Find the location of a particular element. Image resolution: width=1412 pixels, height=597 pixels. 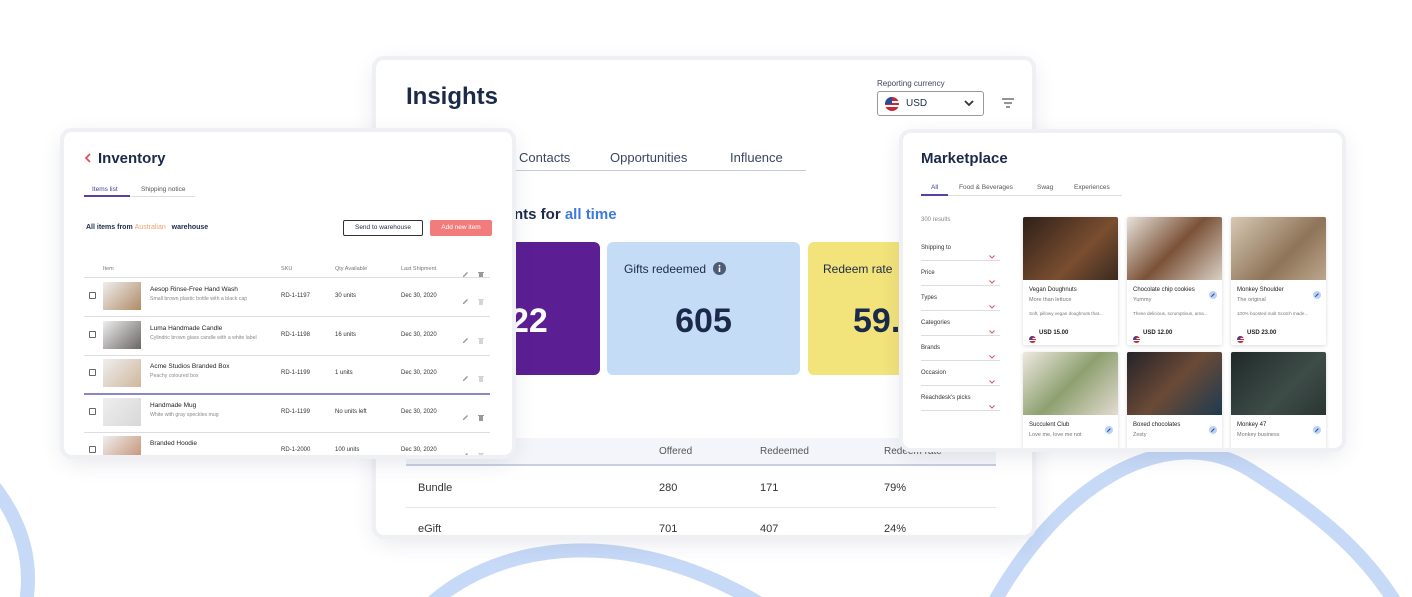

tab: Items list is located at coordinates (105, 189).